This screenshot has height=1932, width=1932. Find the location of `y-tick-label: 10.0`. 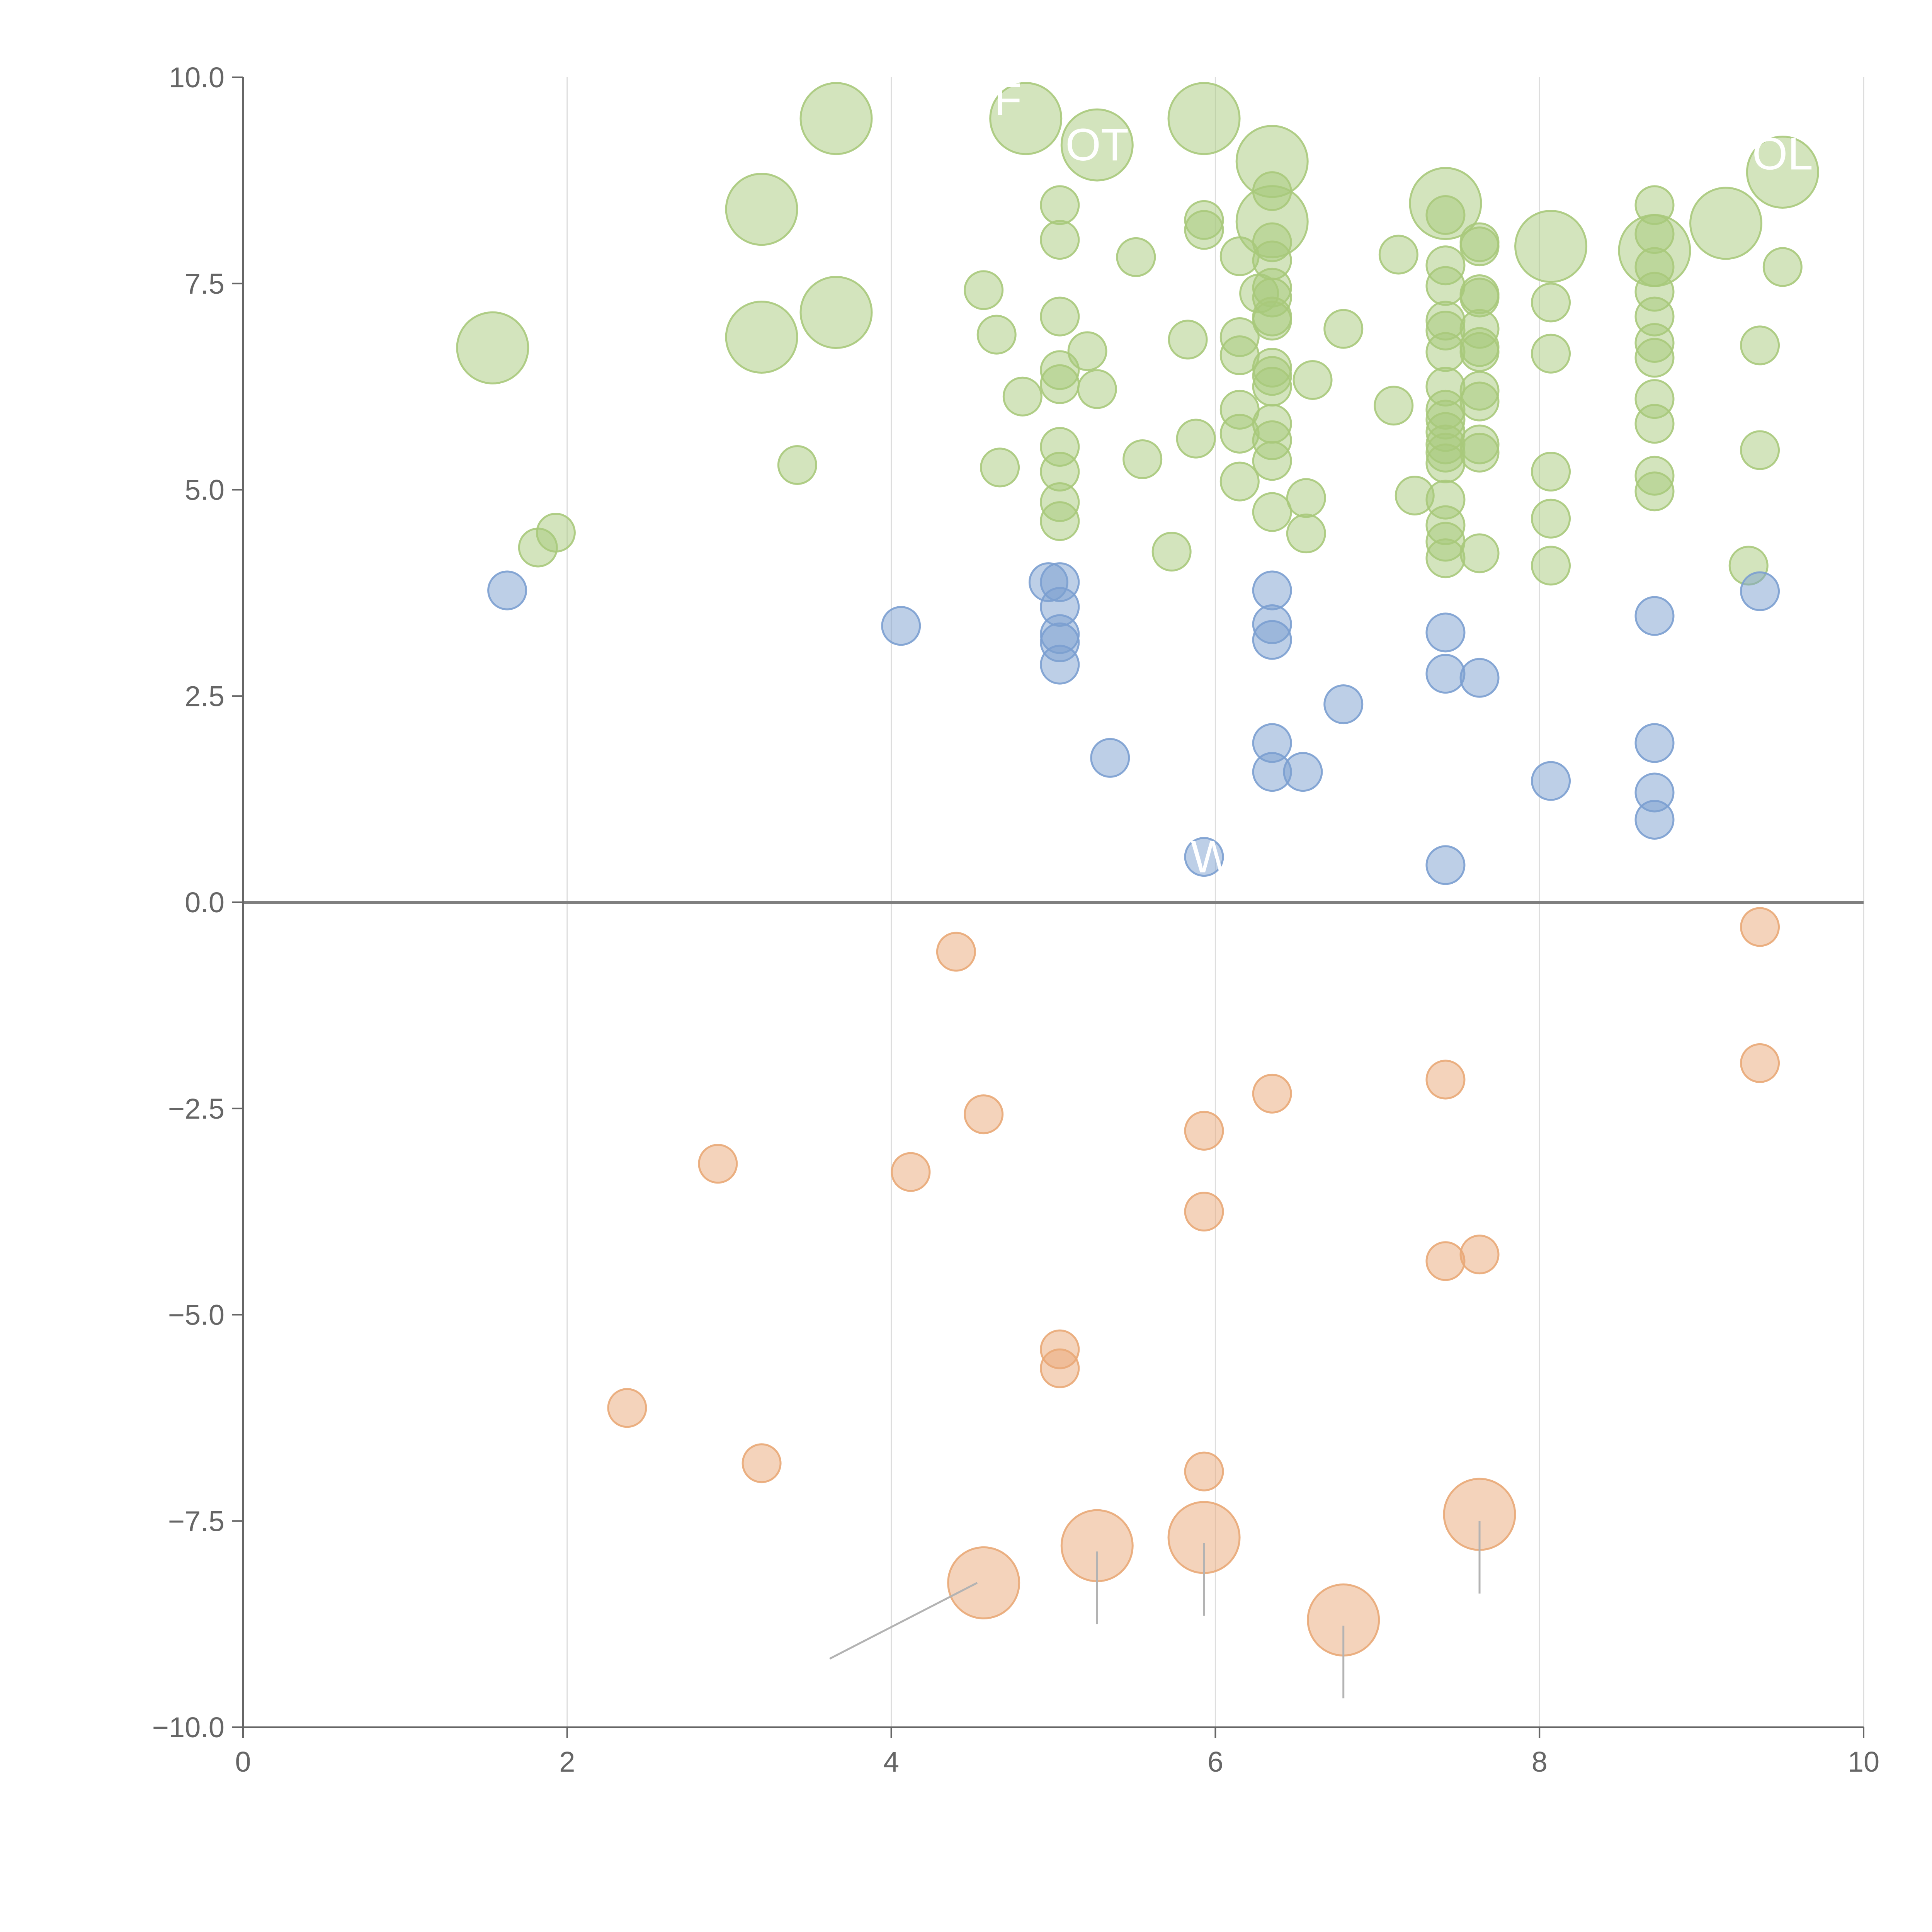

y-tick-label: 10.0 is located at coordinates (197, 78).